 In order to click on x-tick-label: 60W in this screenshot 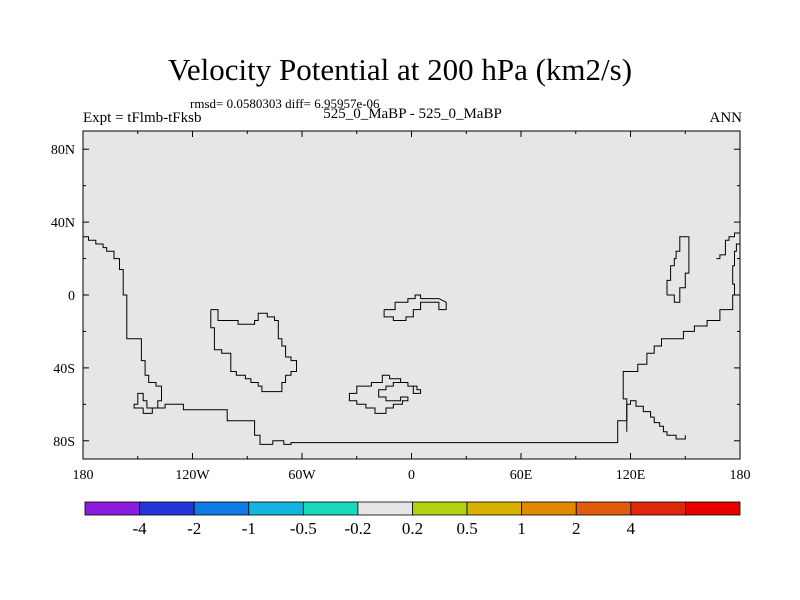, I will do `click(302, 475)`.